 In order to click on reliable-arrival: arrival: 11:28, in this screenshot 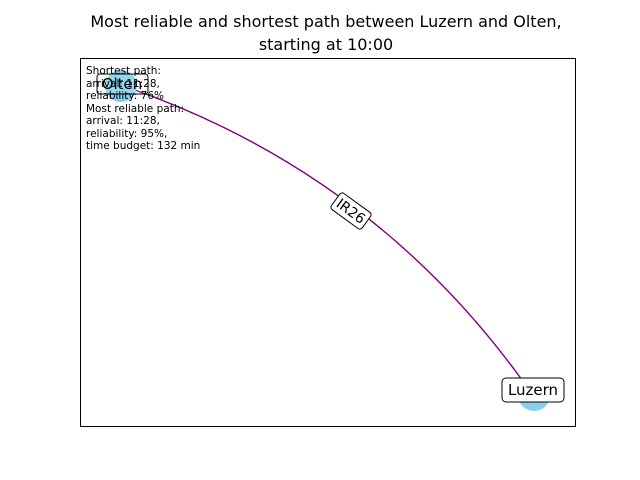, I will do `click(123, 121)`.